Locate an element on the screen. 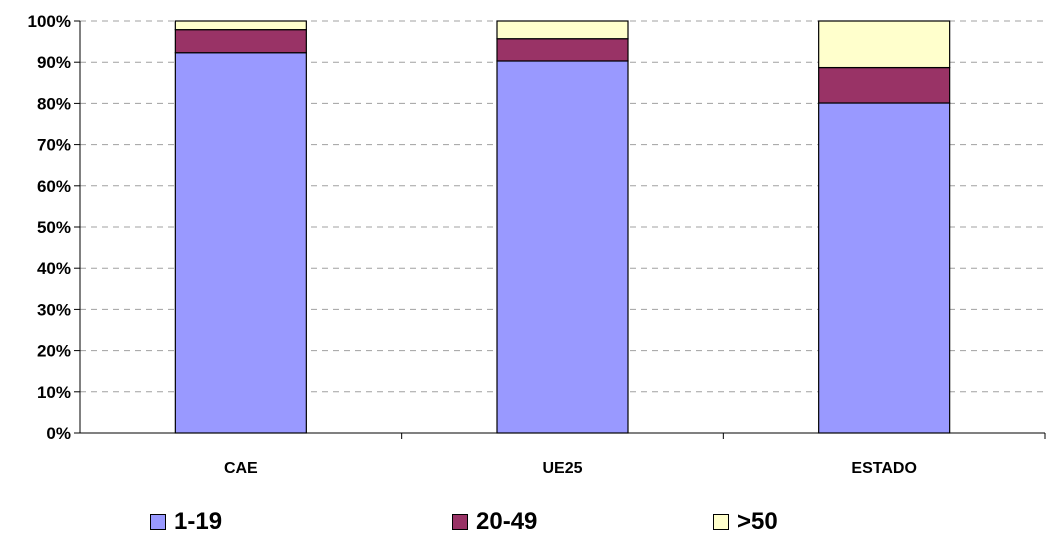  y-tick-label-6: 60% is located at coordinates (54, 186).